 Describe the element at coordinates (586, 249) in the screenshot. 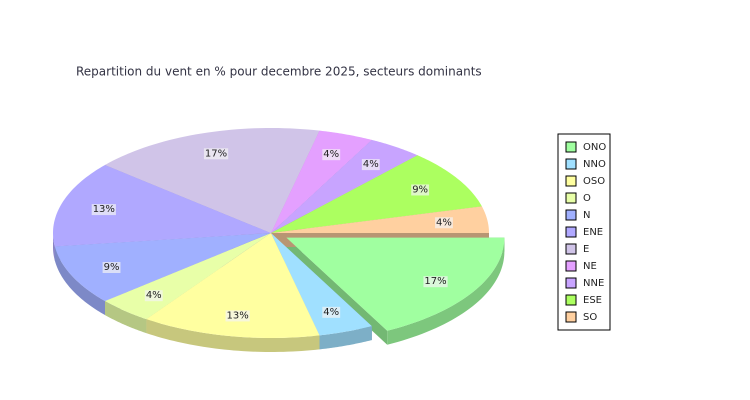

I see `legend-label: E` at that location.